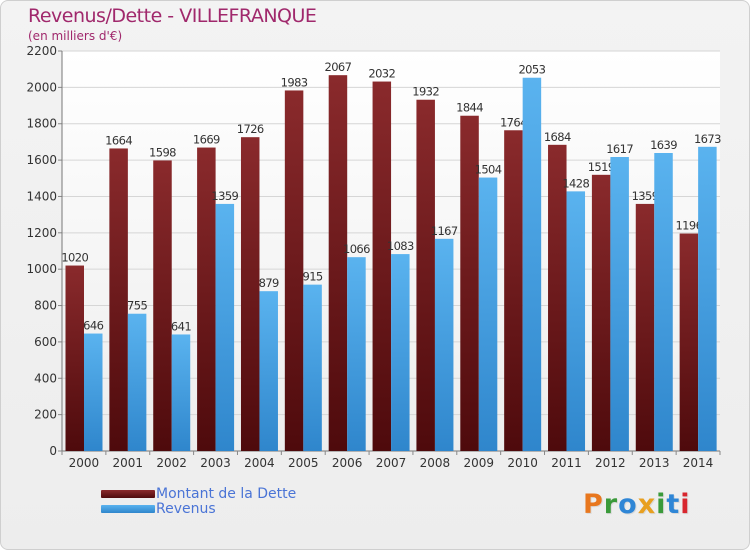  Describe the element at coordinates (654, 463) in the screenshot. I see `x-tick-label: 2013` at that location.